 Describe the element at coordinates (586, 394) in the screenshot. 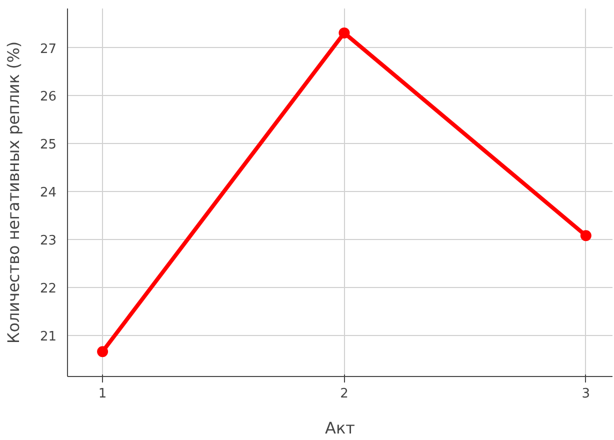

I see `x-tick-label: 3` at that location.